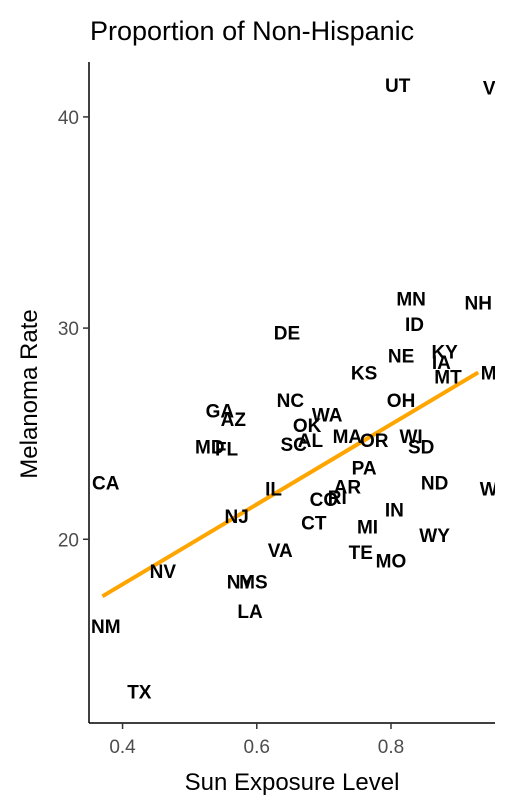  Describe the element at coordinates (494, 490) in the screenshot. I see `point-label-wv: WV` at that location.